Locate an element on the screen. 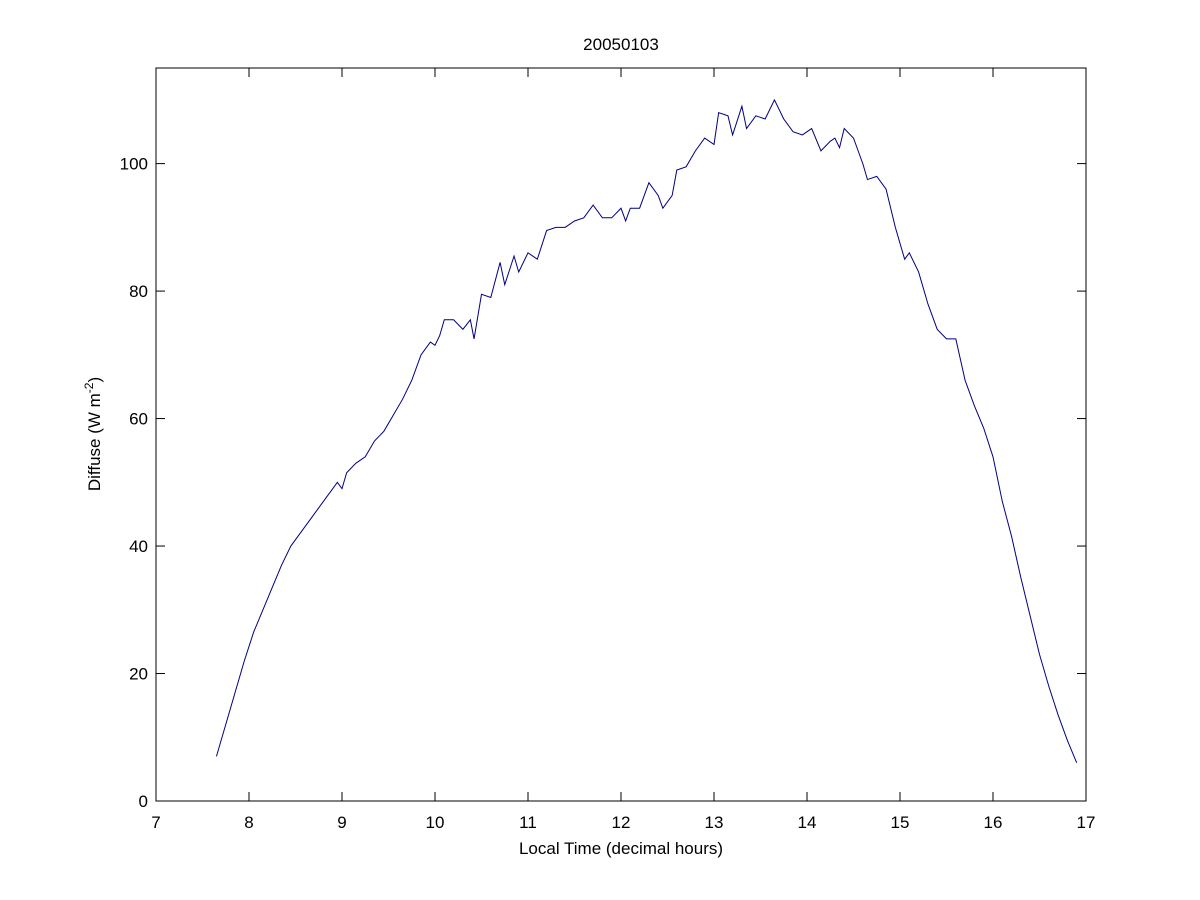 The height and width of the screenshot is (900, 1200). y-label-sup: -2 is located at coordinates (89, 387).